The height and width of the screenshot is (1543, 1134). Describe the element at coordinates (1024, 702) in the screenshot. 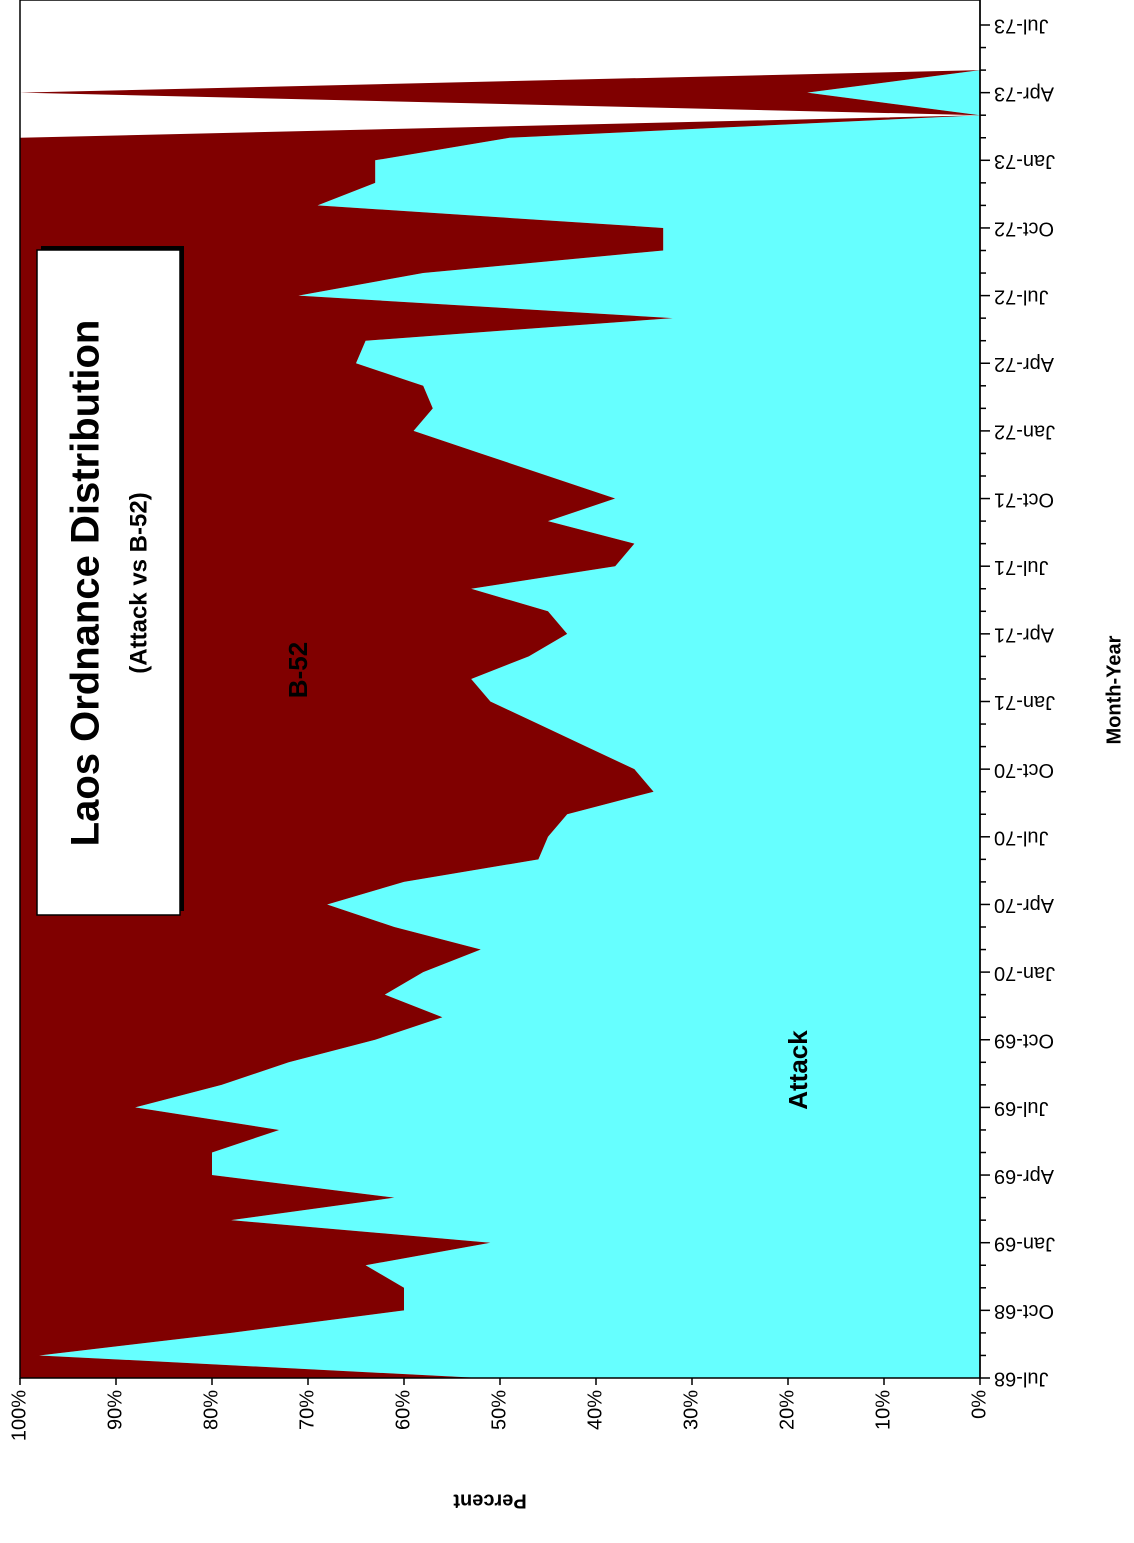

I see `x-tick-label: Jan-71` at that location.